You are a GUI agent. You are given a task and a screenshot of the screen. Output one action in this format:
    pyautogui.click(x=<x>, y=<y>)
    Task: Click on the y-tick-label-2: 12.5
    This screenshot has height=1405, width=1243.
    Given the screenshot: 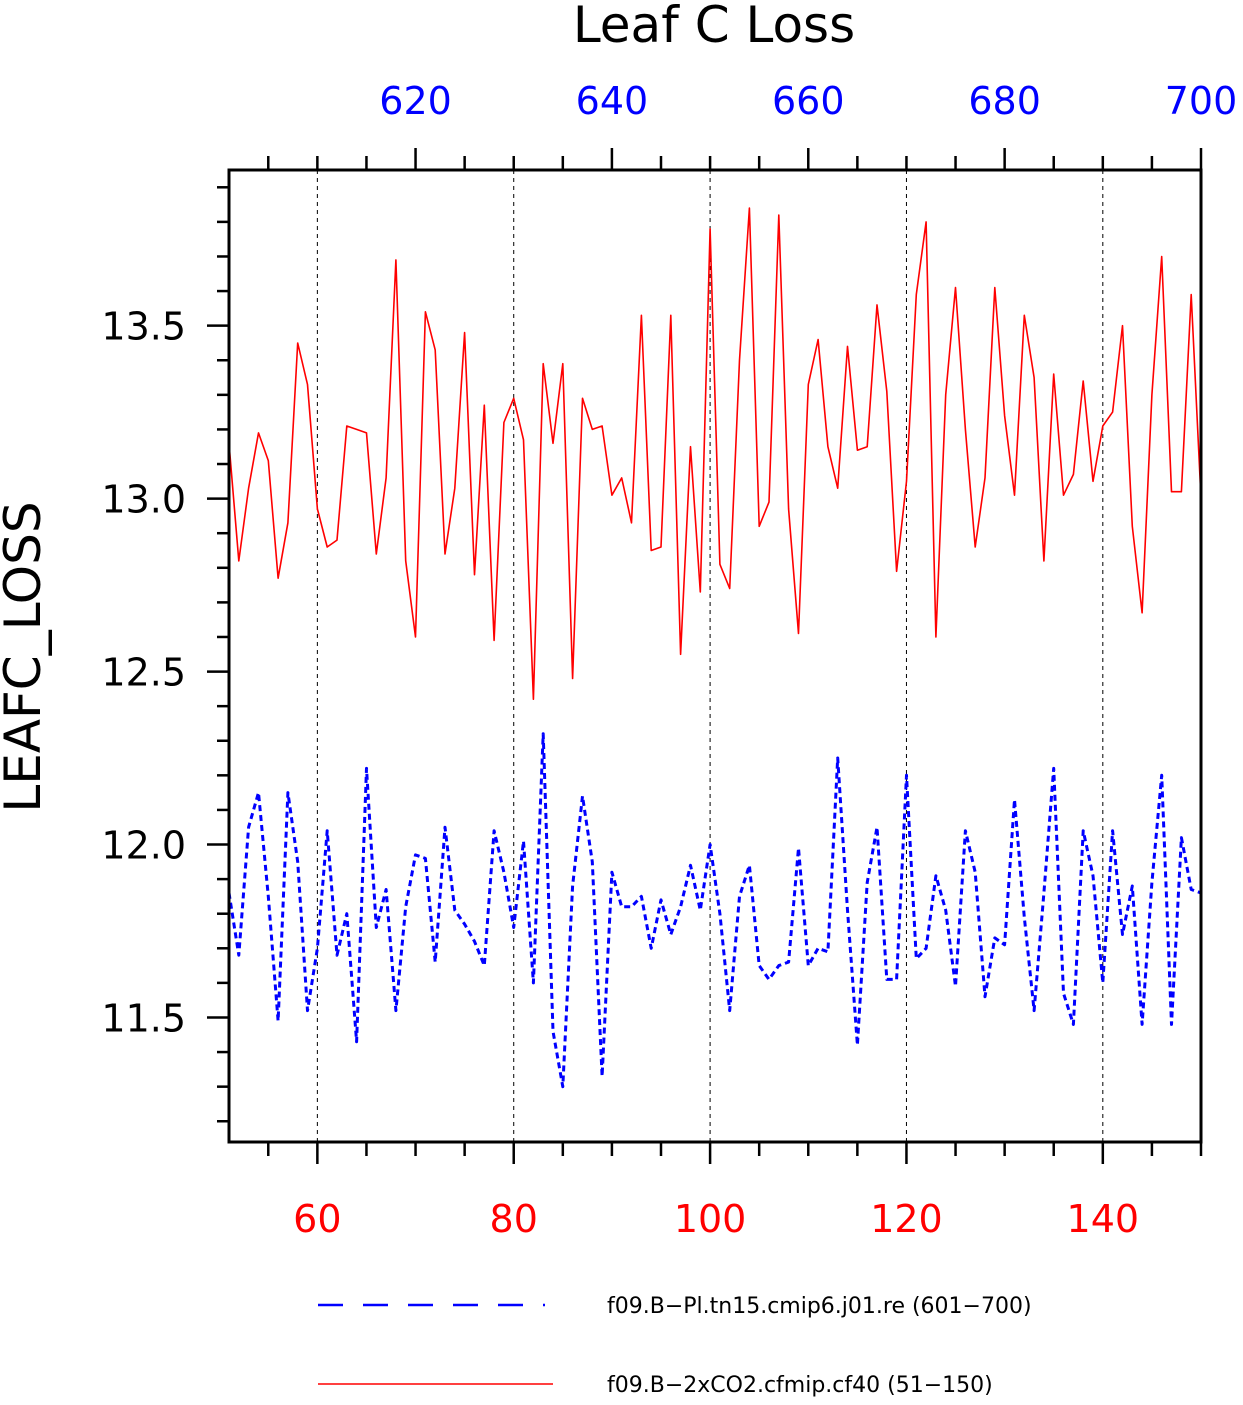 What is the action you would take?
    pyautogui.click(x=143, y=673)
    